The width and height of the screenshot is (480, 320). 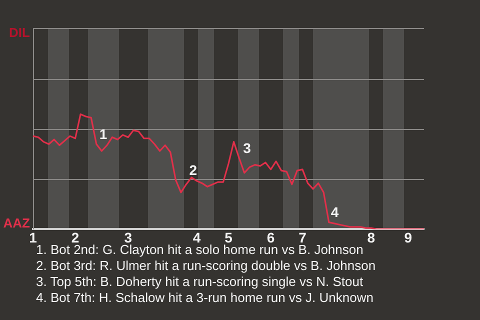 I want to click on annotation: 1, so click(x=103, y=134).